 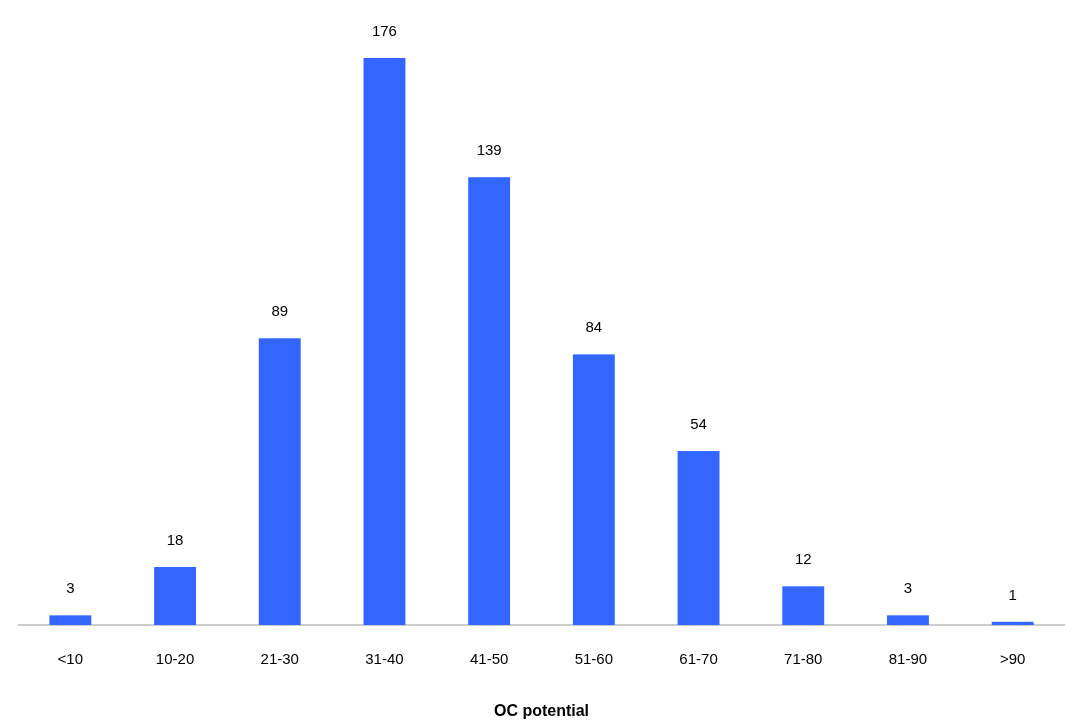 I want to click on data-label: 54, so click(x=698, y=424).